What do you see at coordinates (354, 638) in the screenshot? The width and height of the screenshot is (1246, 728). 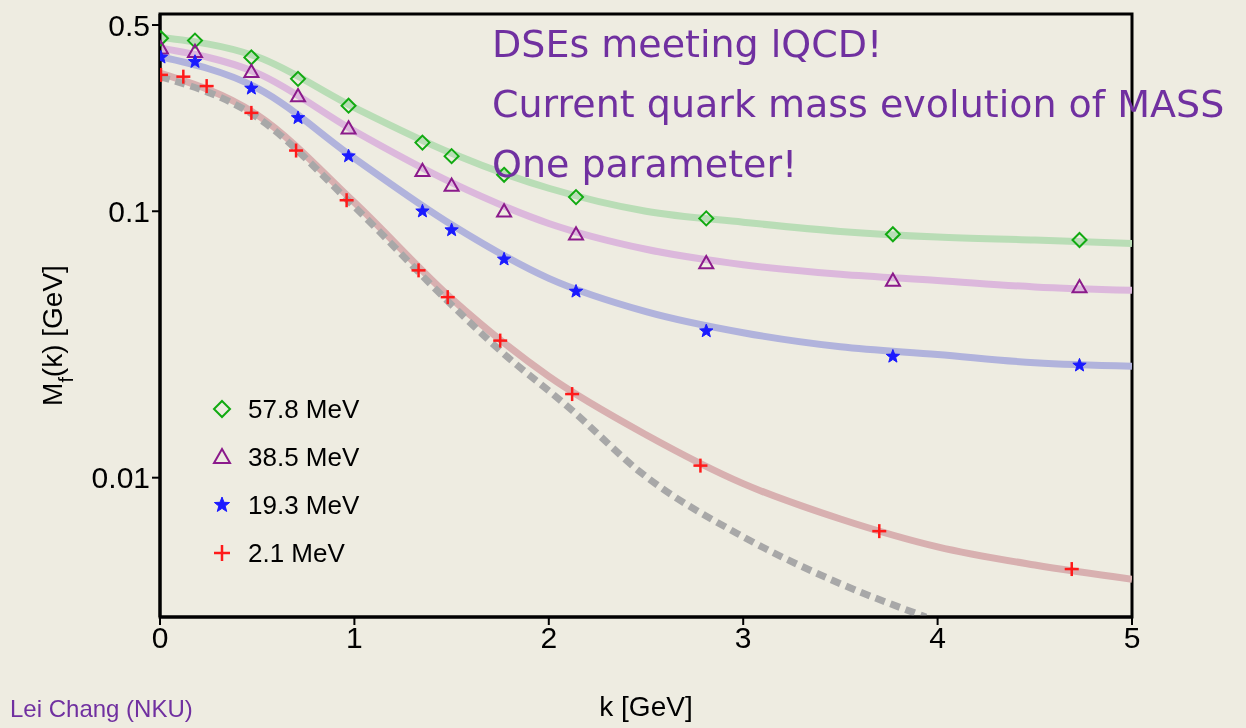 I see `x-tick-label: 1` at bounding box center [354, 638].